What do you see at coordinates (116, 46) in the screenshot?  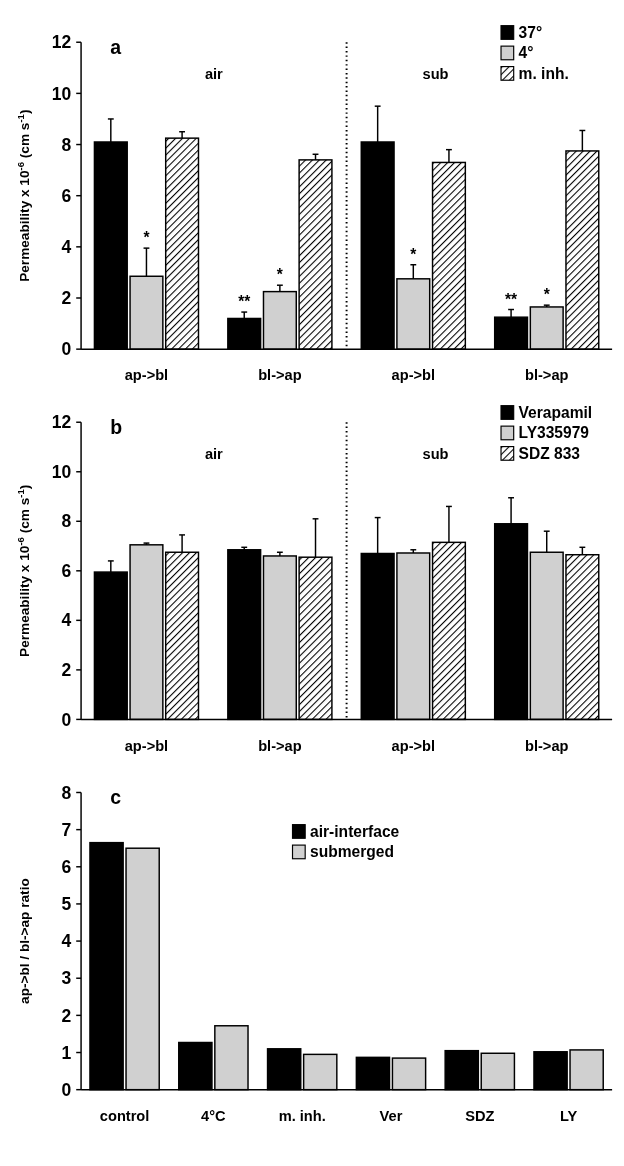 I see `chart-title: a` at bounding box center [116, 46].